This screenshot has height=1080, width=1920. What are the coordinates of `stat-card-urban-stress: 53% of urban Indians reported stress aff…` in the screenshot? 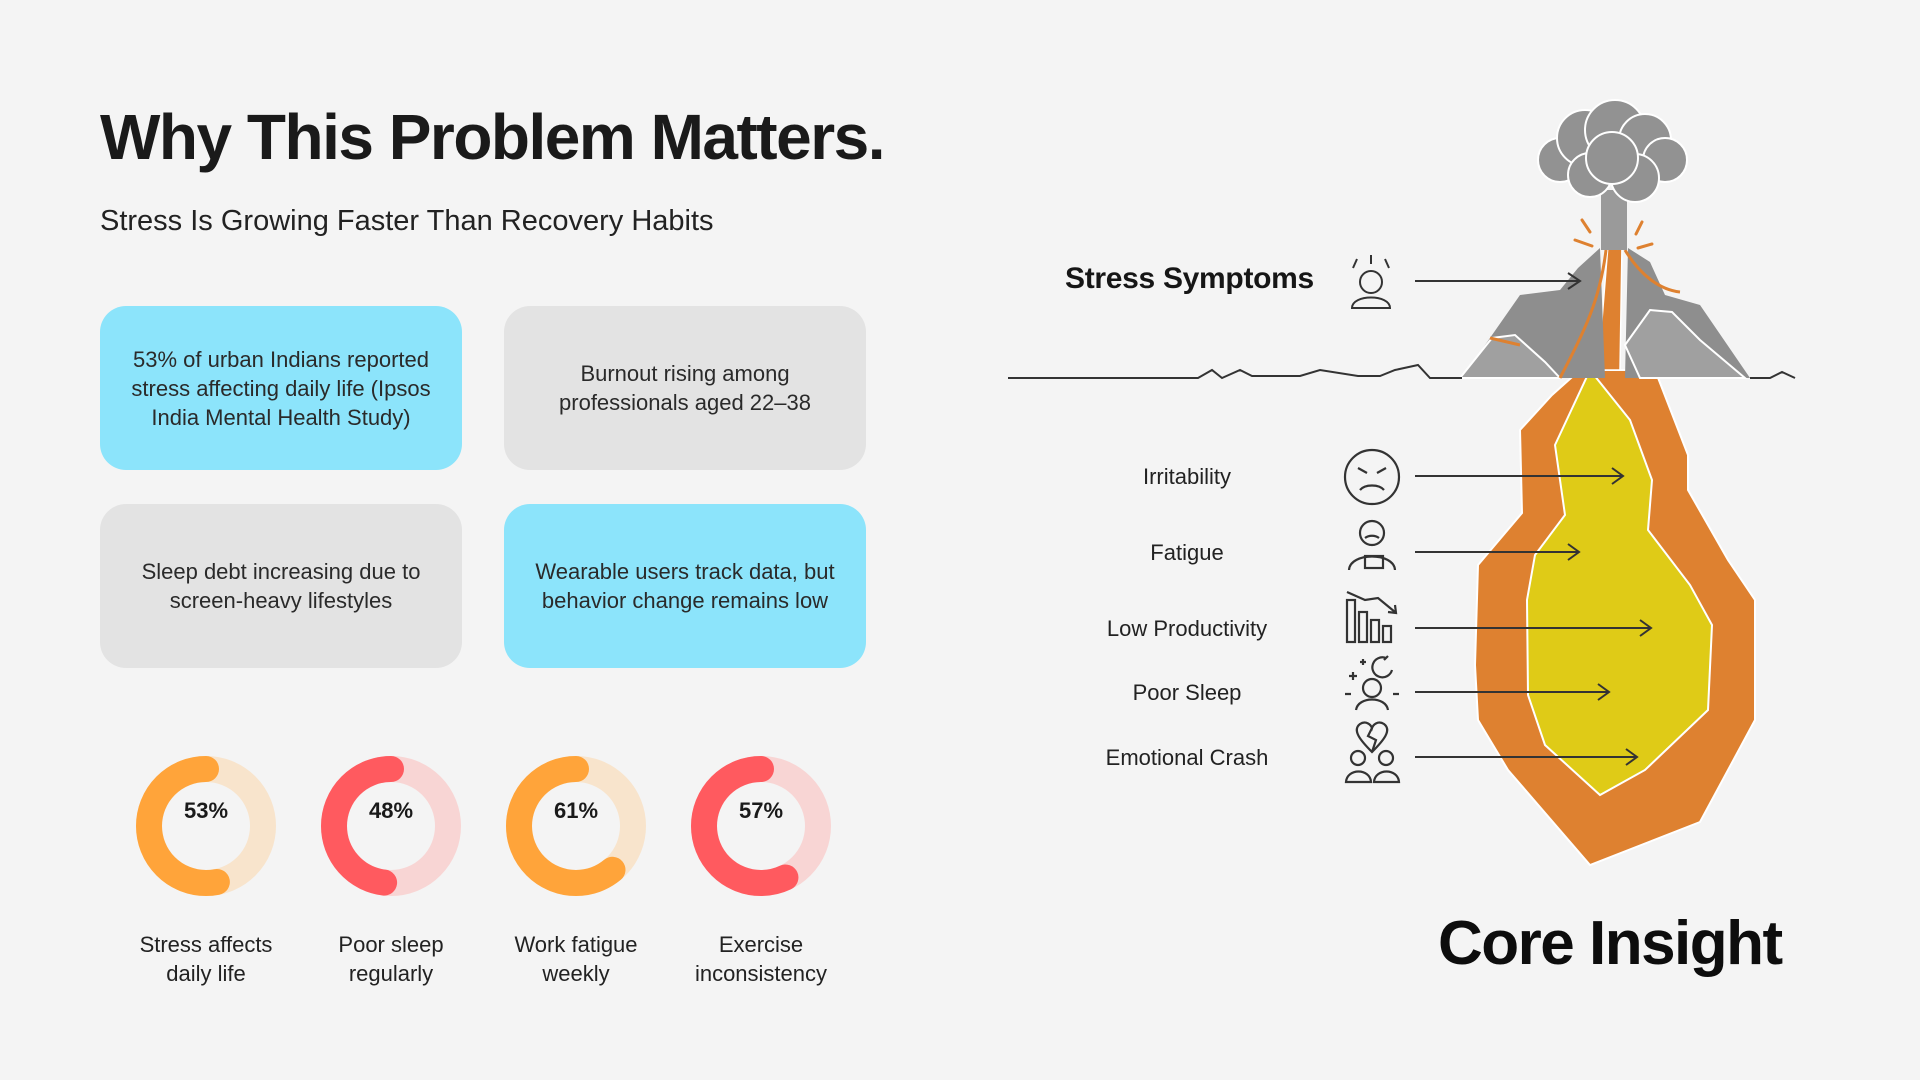 It's located at (281, 388).